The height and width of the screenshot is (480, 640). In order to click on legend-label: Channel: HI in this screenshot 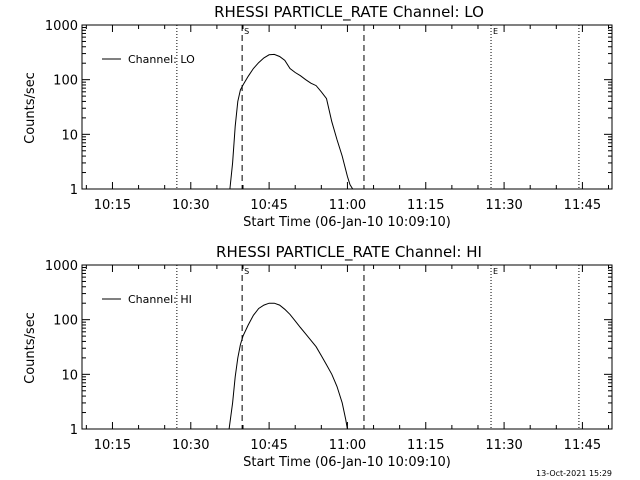, I will do `click(160, 299)`.